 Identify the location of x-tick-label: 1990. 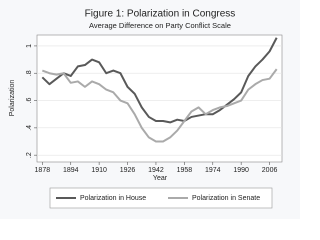
(241, 170).